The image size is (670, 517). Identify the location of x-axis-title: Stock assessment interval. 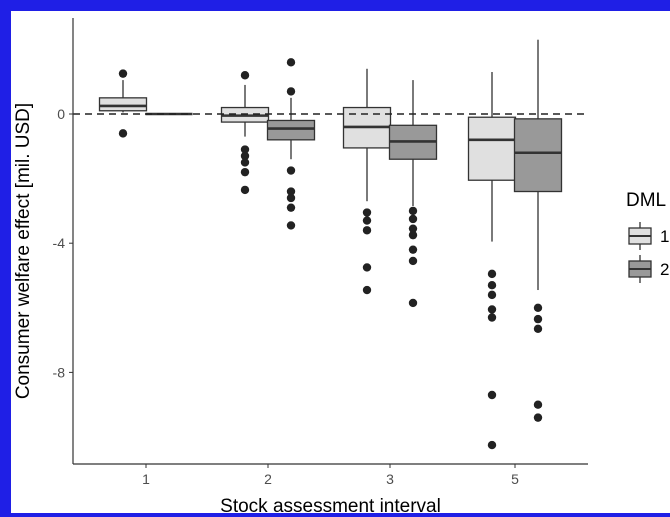
(330, 506).